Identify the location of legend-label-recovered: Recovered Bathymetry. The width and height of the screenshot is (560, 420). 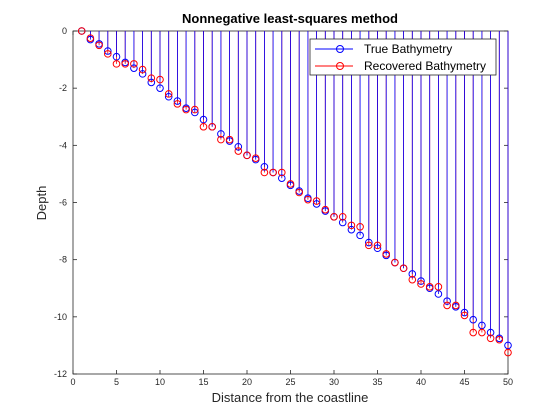
(425, 66).